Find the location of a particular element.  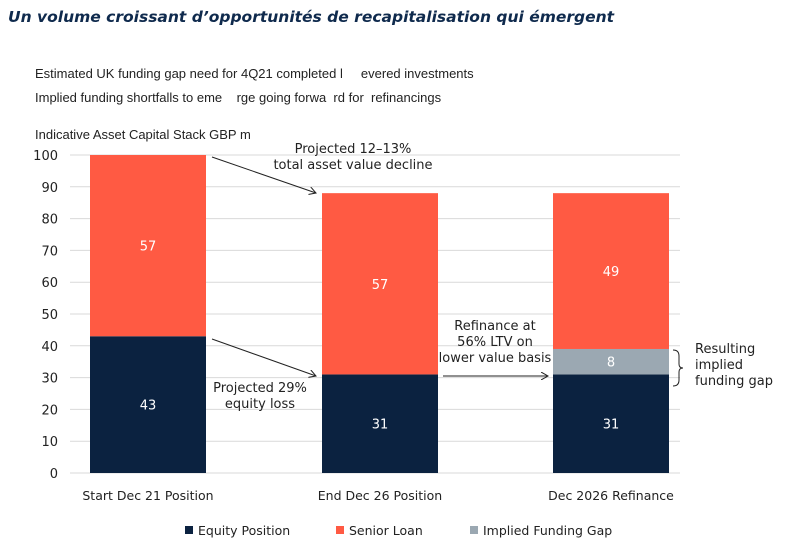

y-tick-label: 50 is located at coordinates (49, 315).